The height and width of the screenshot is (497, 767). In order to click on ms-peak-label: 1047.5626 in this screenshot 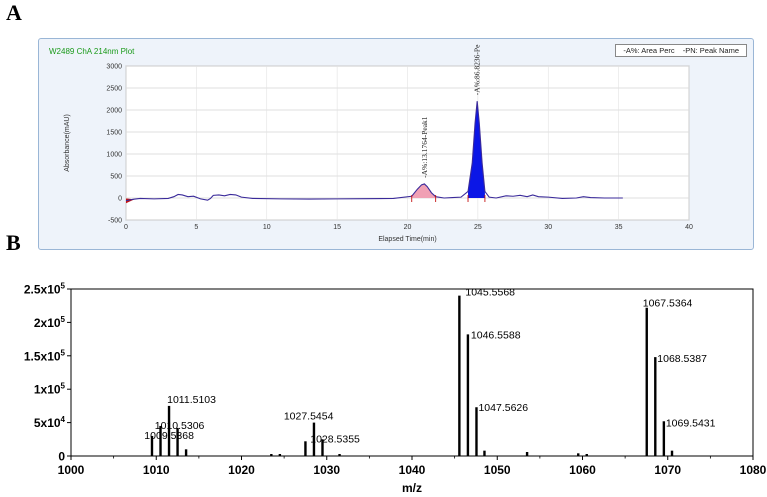, I will do `click(503, 408)`.